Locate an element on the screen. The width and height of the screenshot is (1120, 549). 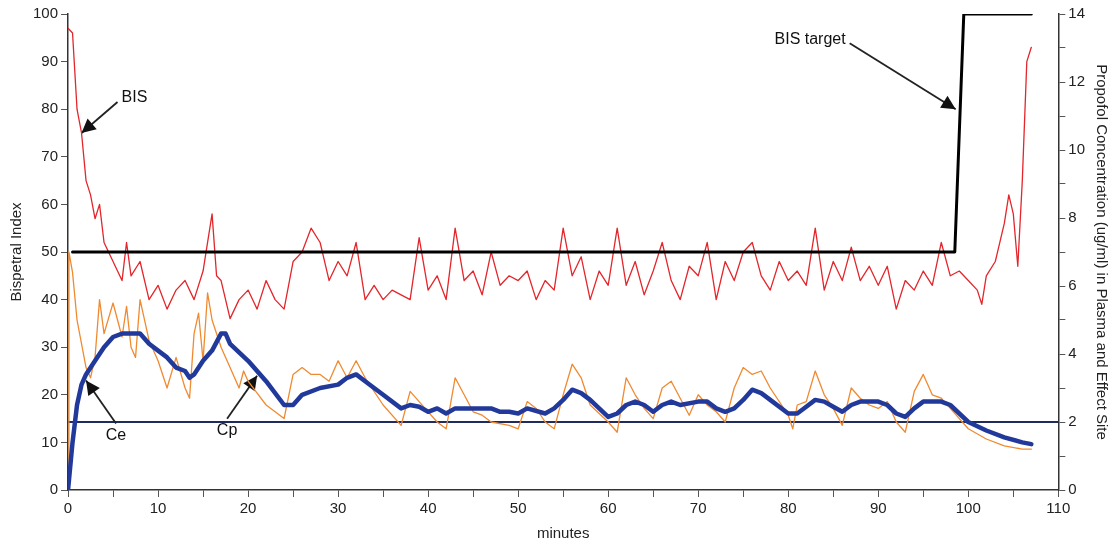
y2-tick-label: 4 is located at coordinates (1072, 353).